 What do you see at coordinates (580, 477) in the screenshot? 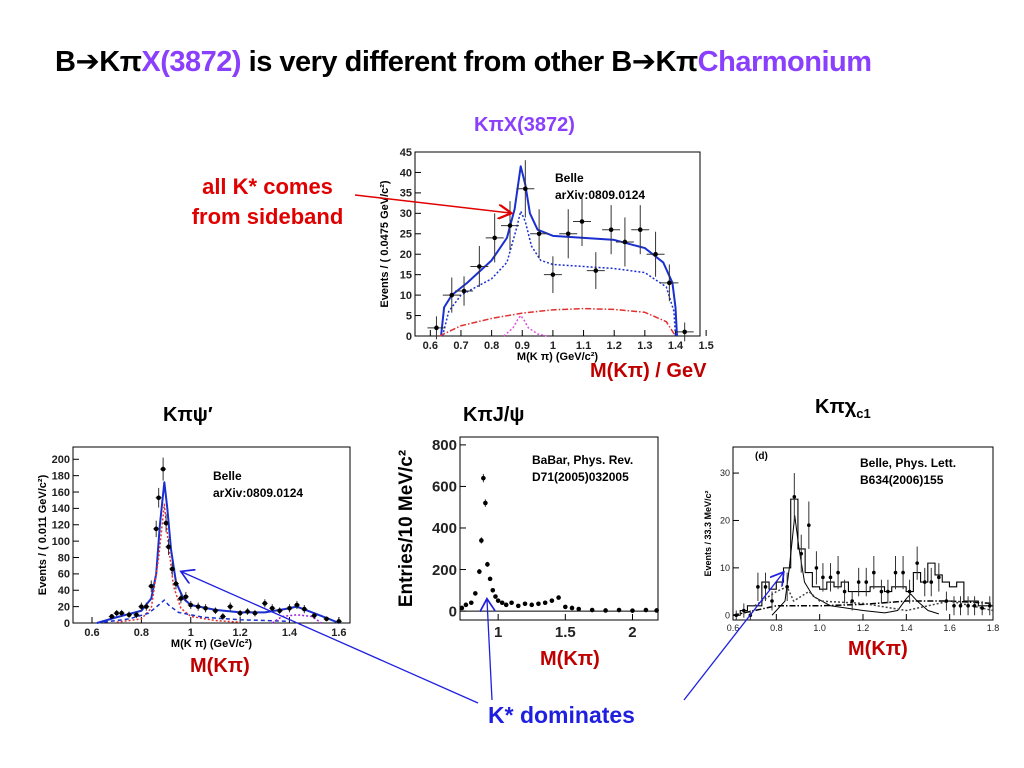
I see `source-annotation: D71(2005)032005` at bounding box center [580, 477].